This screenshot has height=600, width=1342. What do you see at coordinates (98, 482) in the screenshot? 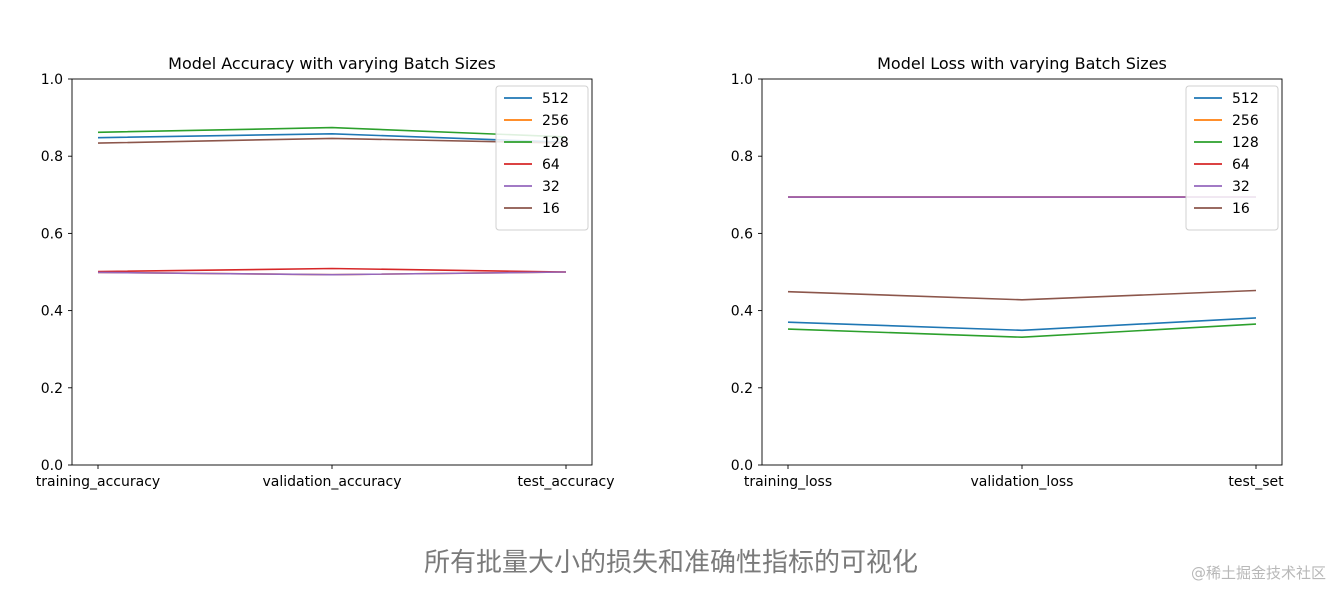
I see `x-tick-label: training_accuracy` at bounding box center [98, 482].